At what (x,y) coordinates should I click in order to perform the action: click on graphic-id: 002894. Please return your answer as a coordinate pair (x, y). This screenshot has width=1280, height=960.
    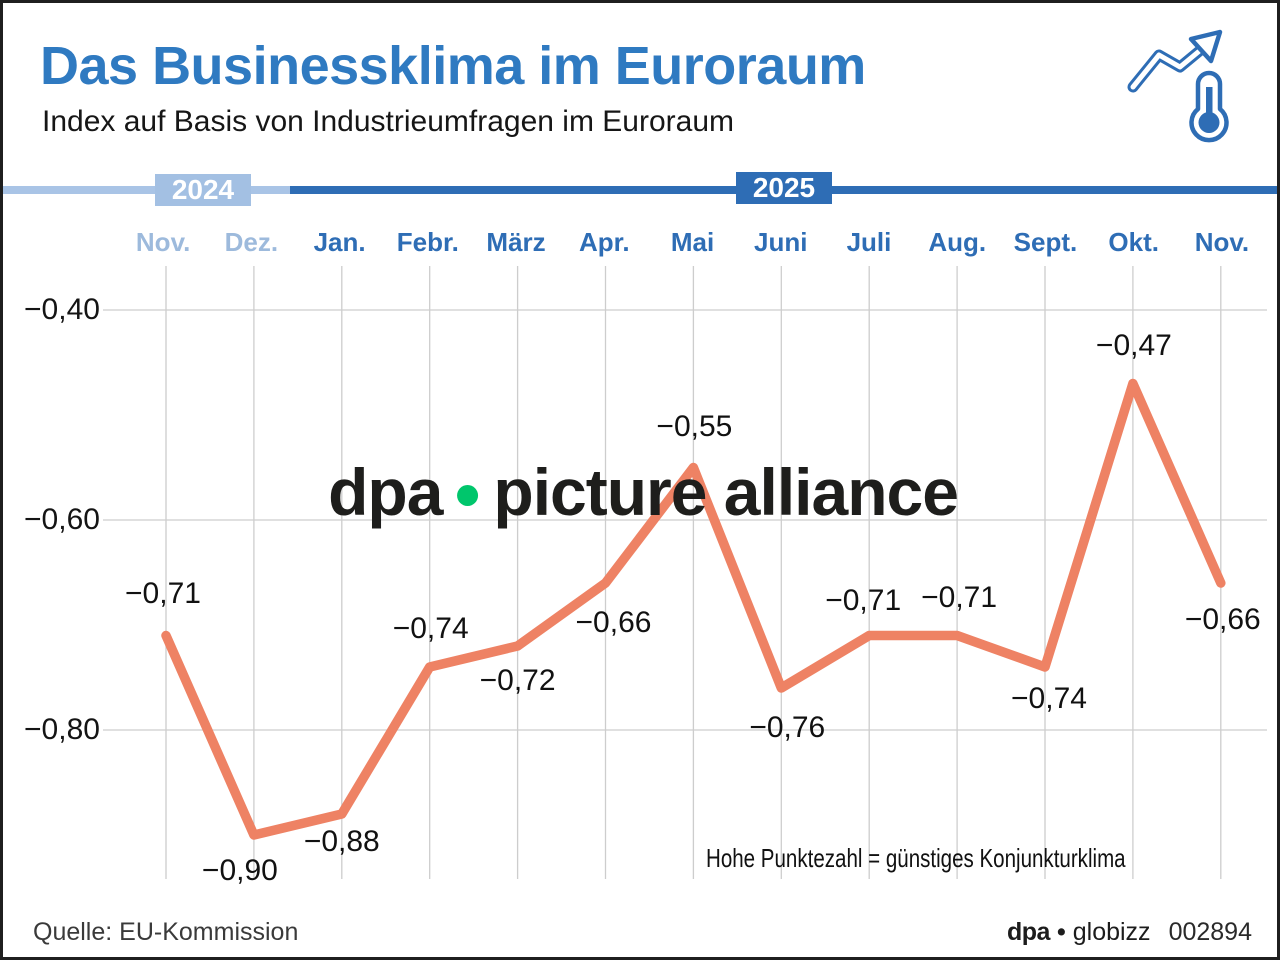
    Looking at the image, I should click on (1210, 932).